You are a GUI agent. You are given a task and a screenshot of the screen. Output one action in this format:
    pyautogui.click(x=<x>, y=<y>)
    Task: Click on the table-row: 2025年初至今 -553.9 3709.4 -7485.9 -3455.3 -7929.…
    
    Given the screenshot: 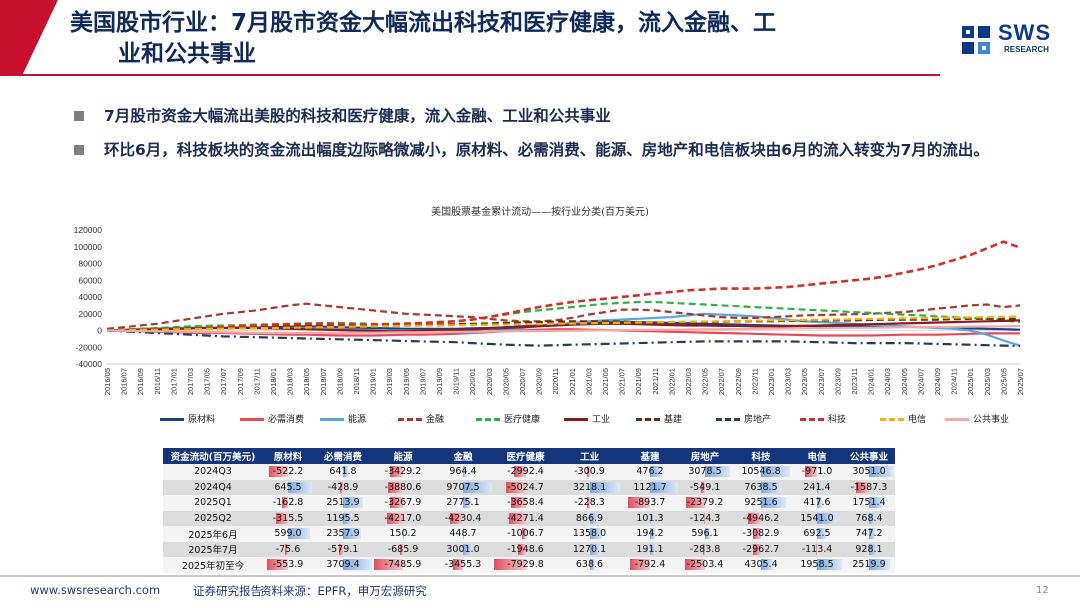 What is the action you would take?
    pyautogui.click(x=529, y=565)
    